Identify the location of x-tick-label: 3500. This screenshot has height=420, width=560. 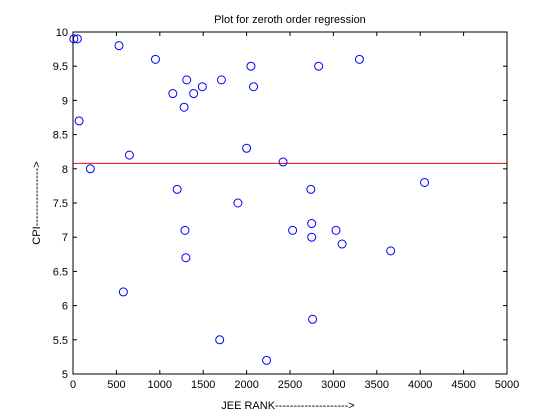
(377, 385).